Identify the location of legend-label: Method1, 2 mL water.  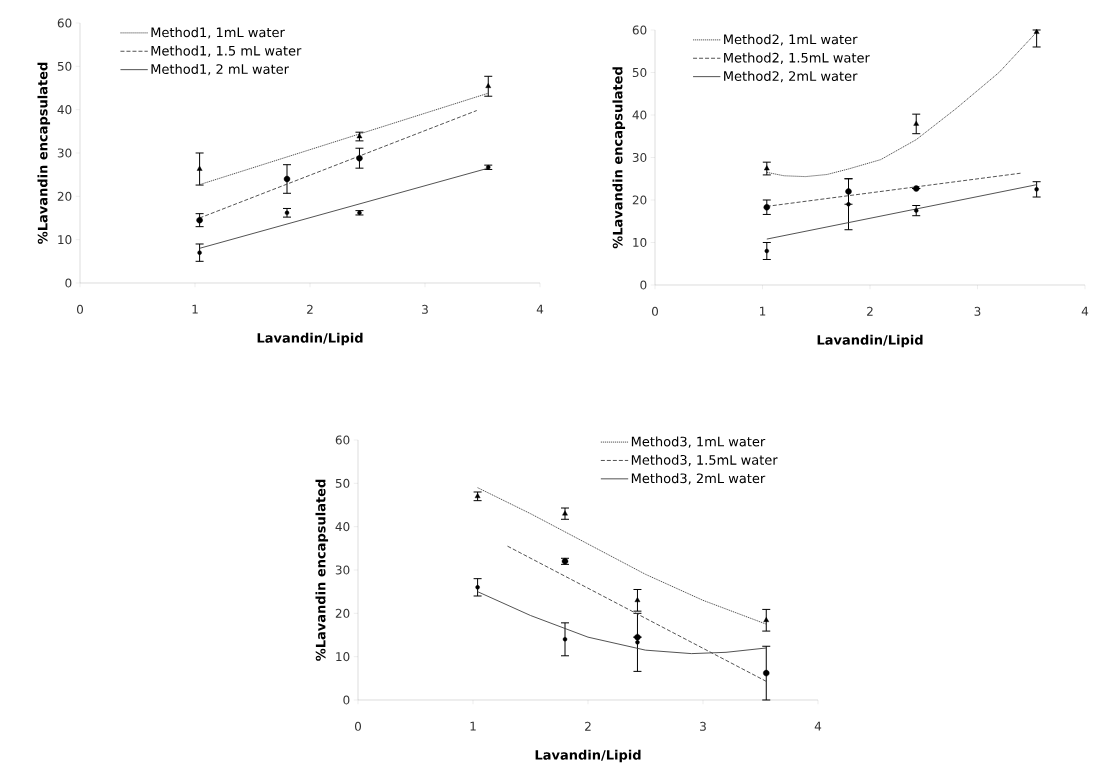
(220, 69).